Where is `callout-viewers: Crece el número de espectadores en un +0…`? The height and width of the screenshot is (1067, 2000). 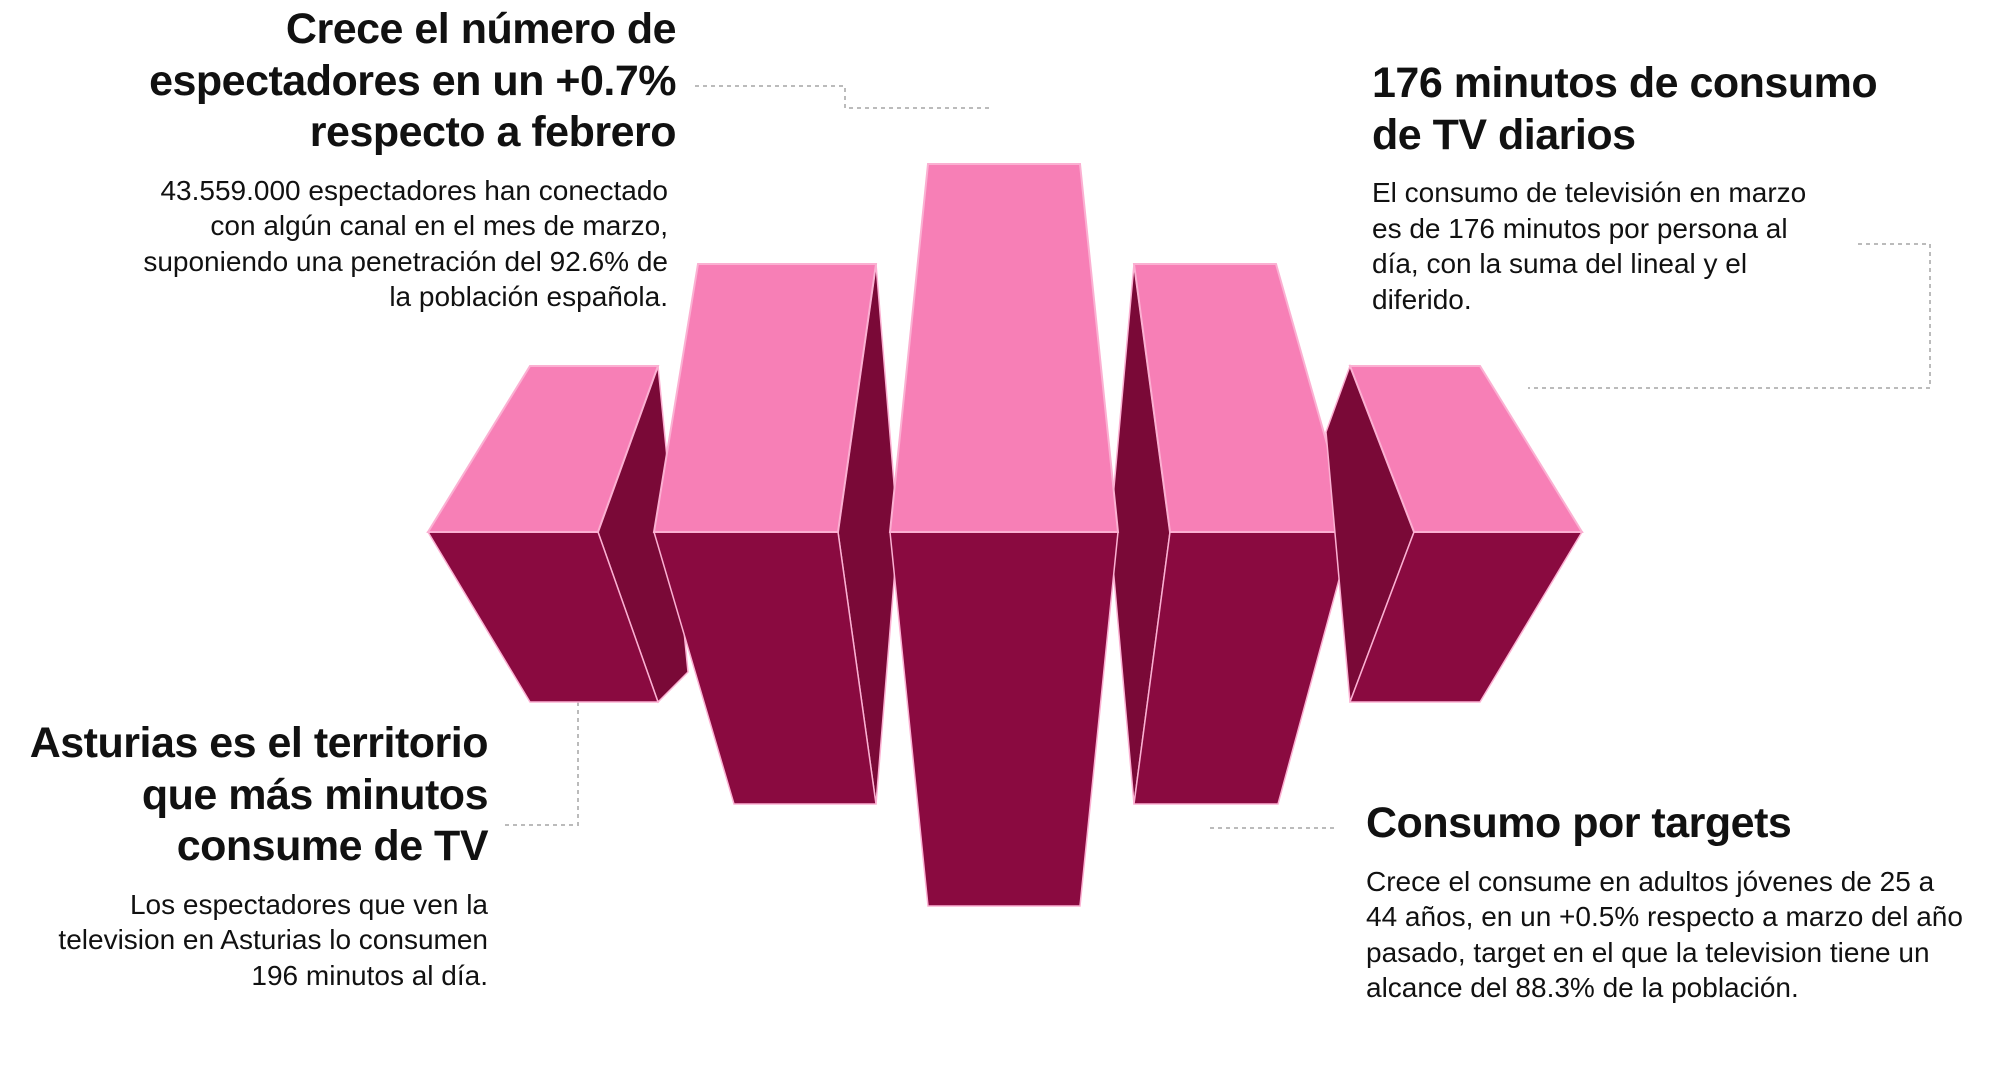
callout-viewers: Crece el número de espectadores en un +0… is located at coordinates (368, 159).